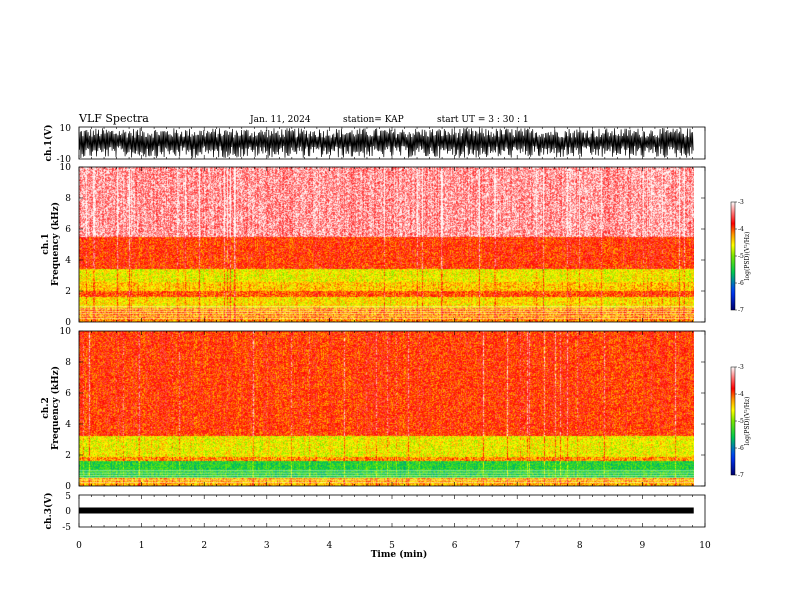  I want to click on x-tick-label: 2, so click(204, 546).